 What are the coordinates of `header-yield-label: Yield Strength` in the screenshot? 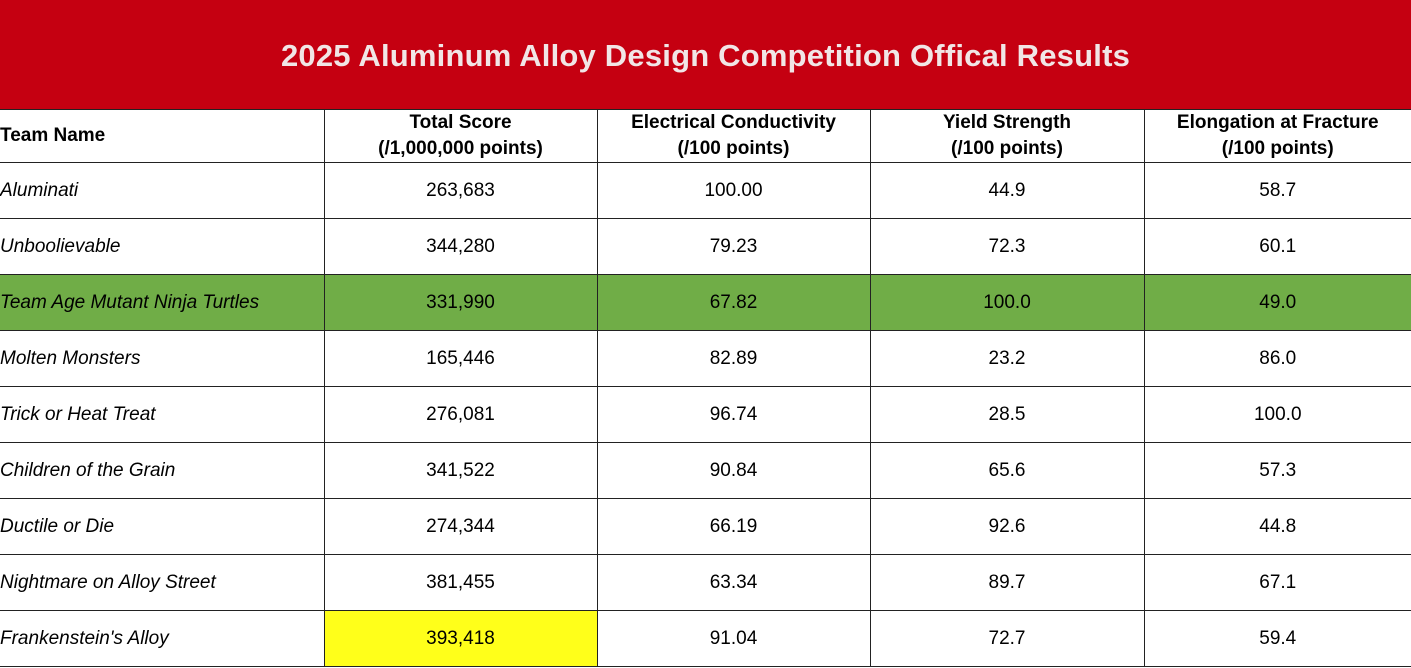 It's located at (1007, 122).